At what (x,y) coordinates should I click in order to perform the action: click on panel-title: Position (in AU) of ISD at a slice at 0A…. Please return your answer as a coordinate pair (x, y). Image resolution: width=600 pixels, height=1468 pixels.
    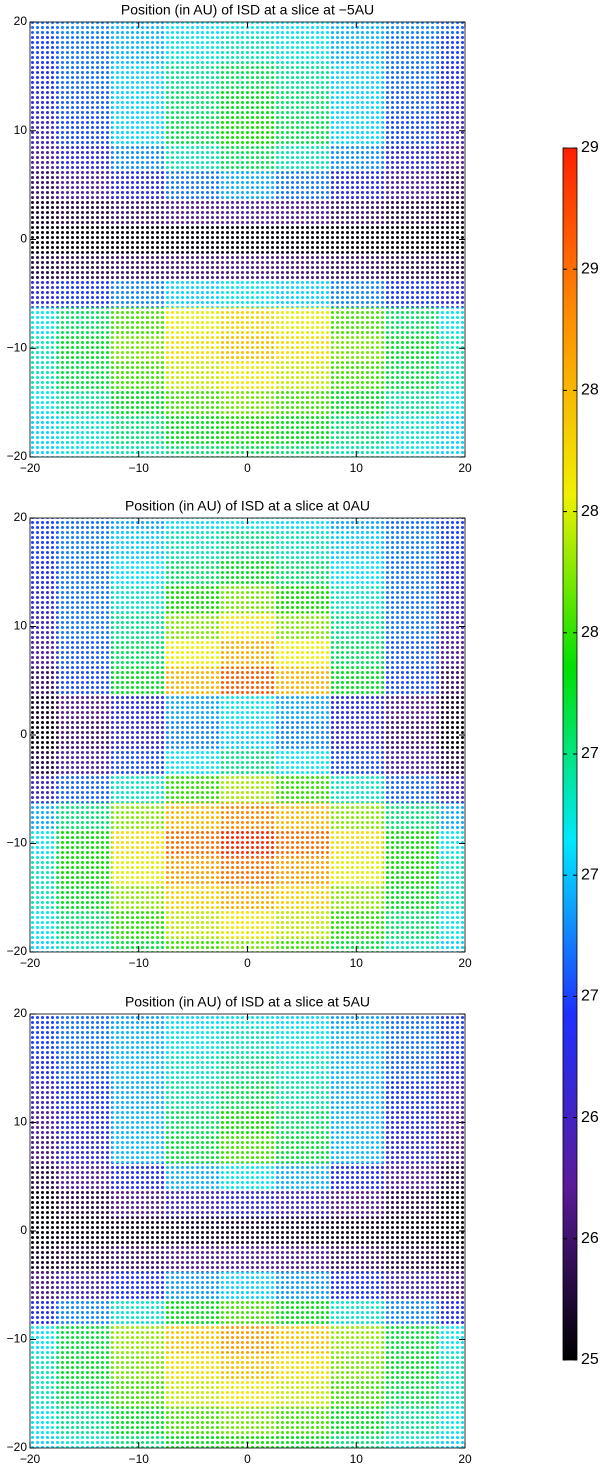
    Looking at the image, I should click on (247, 506).